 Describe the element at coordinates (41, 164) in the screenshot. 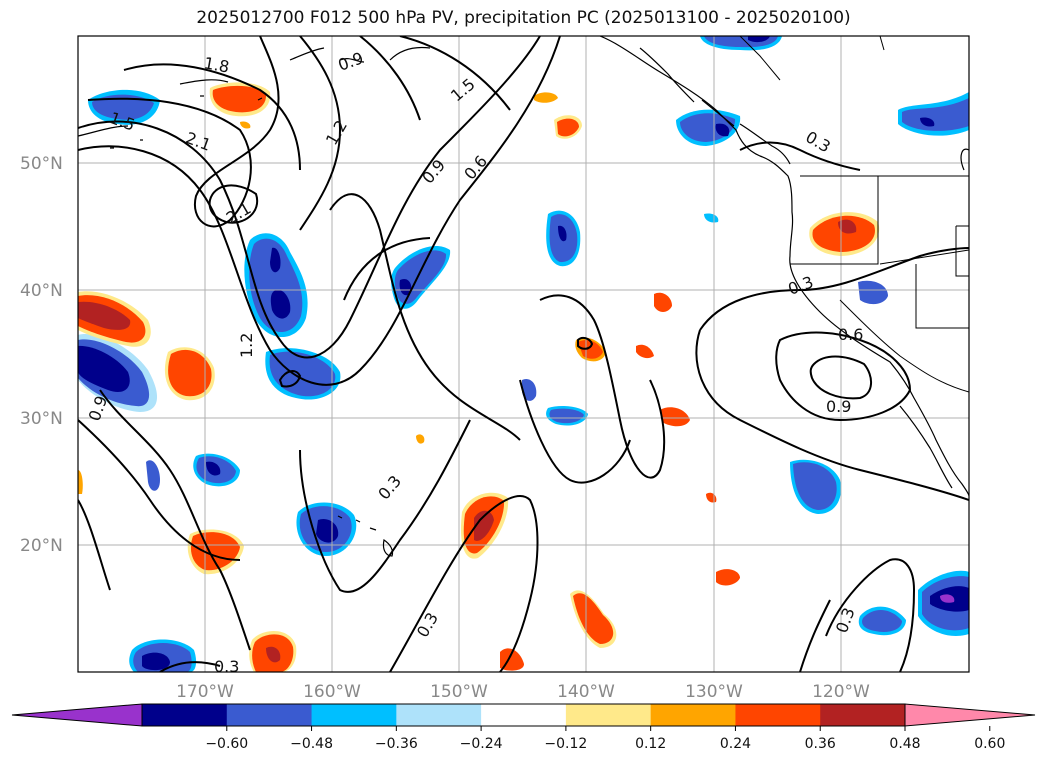

I see `lat-label: 50°N` at that location.